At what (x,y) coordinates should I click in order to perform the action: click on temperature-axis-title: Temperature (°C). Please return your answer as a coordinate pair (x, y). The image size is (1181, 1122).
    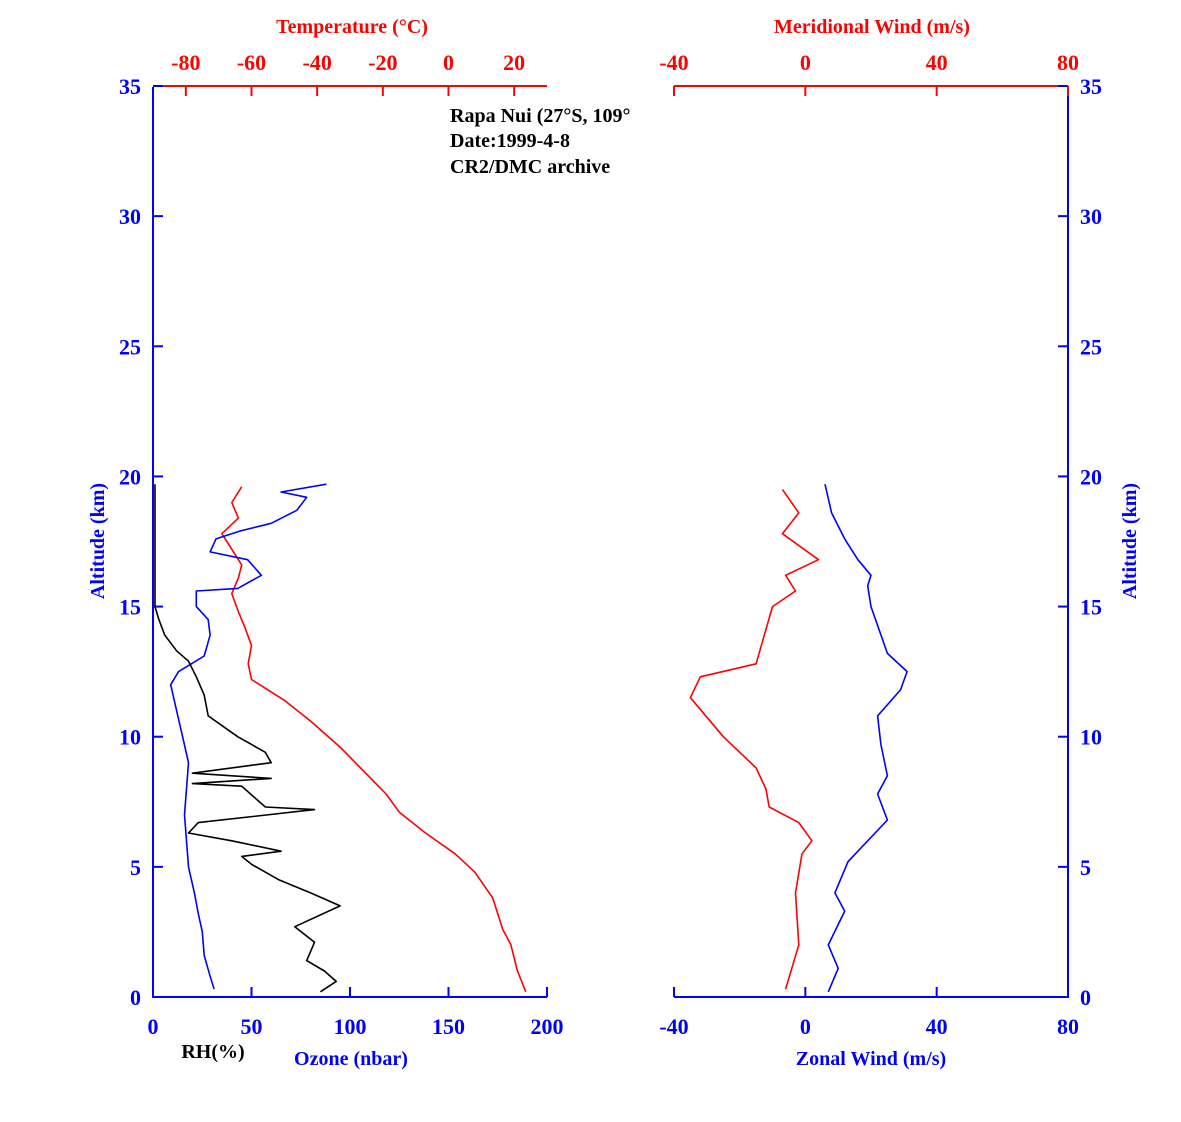
    Looking at the image, I should click on (352, 27).